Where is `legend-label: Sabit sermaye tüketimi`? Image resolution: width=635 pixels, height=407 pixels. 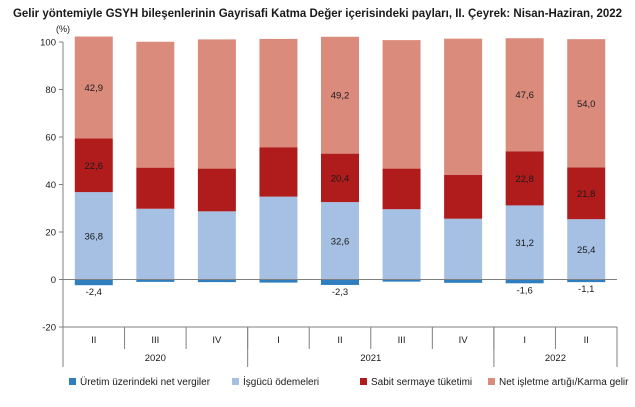 legend-label: Sabit sermaye tüketimi is located at coordinates (422, 382).